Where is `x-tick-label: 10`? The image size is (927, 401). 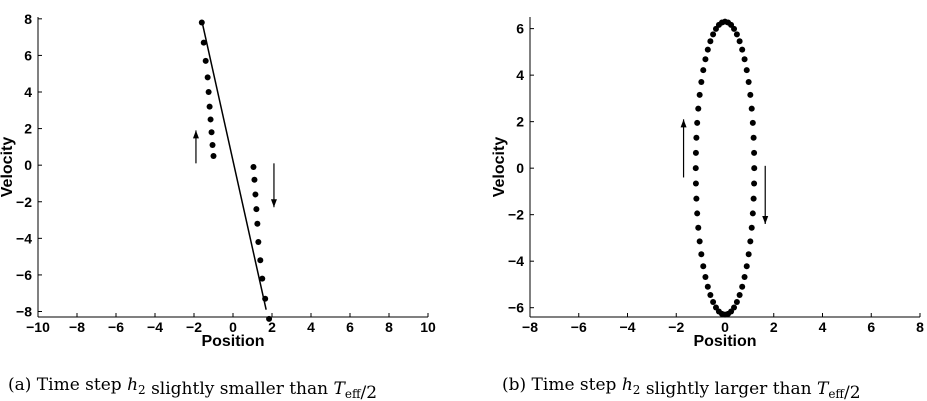
x-tick-label: 10 is located at coordinates (428, 327).